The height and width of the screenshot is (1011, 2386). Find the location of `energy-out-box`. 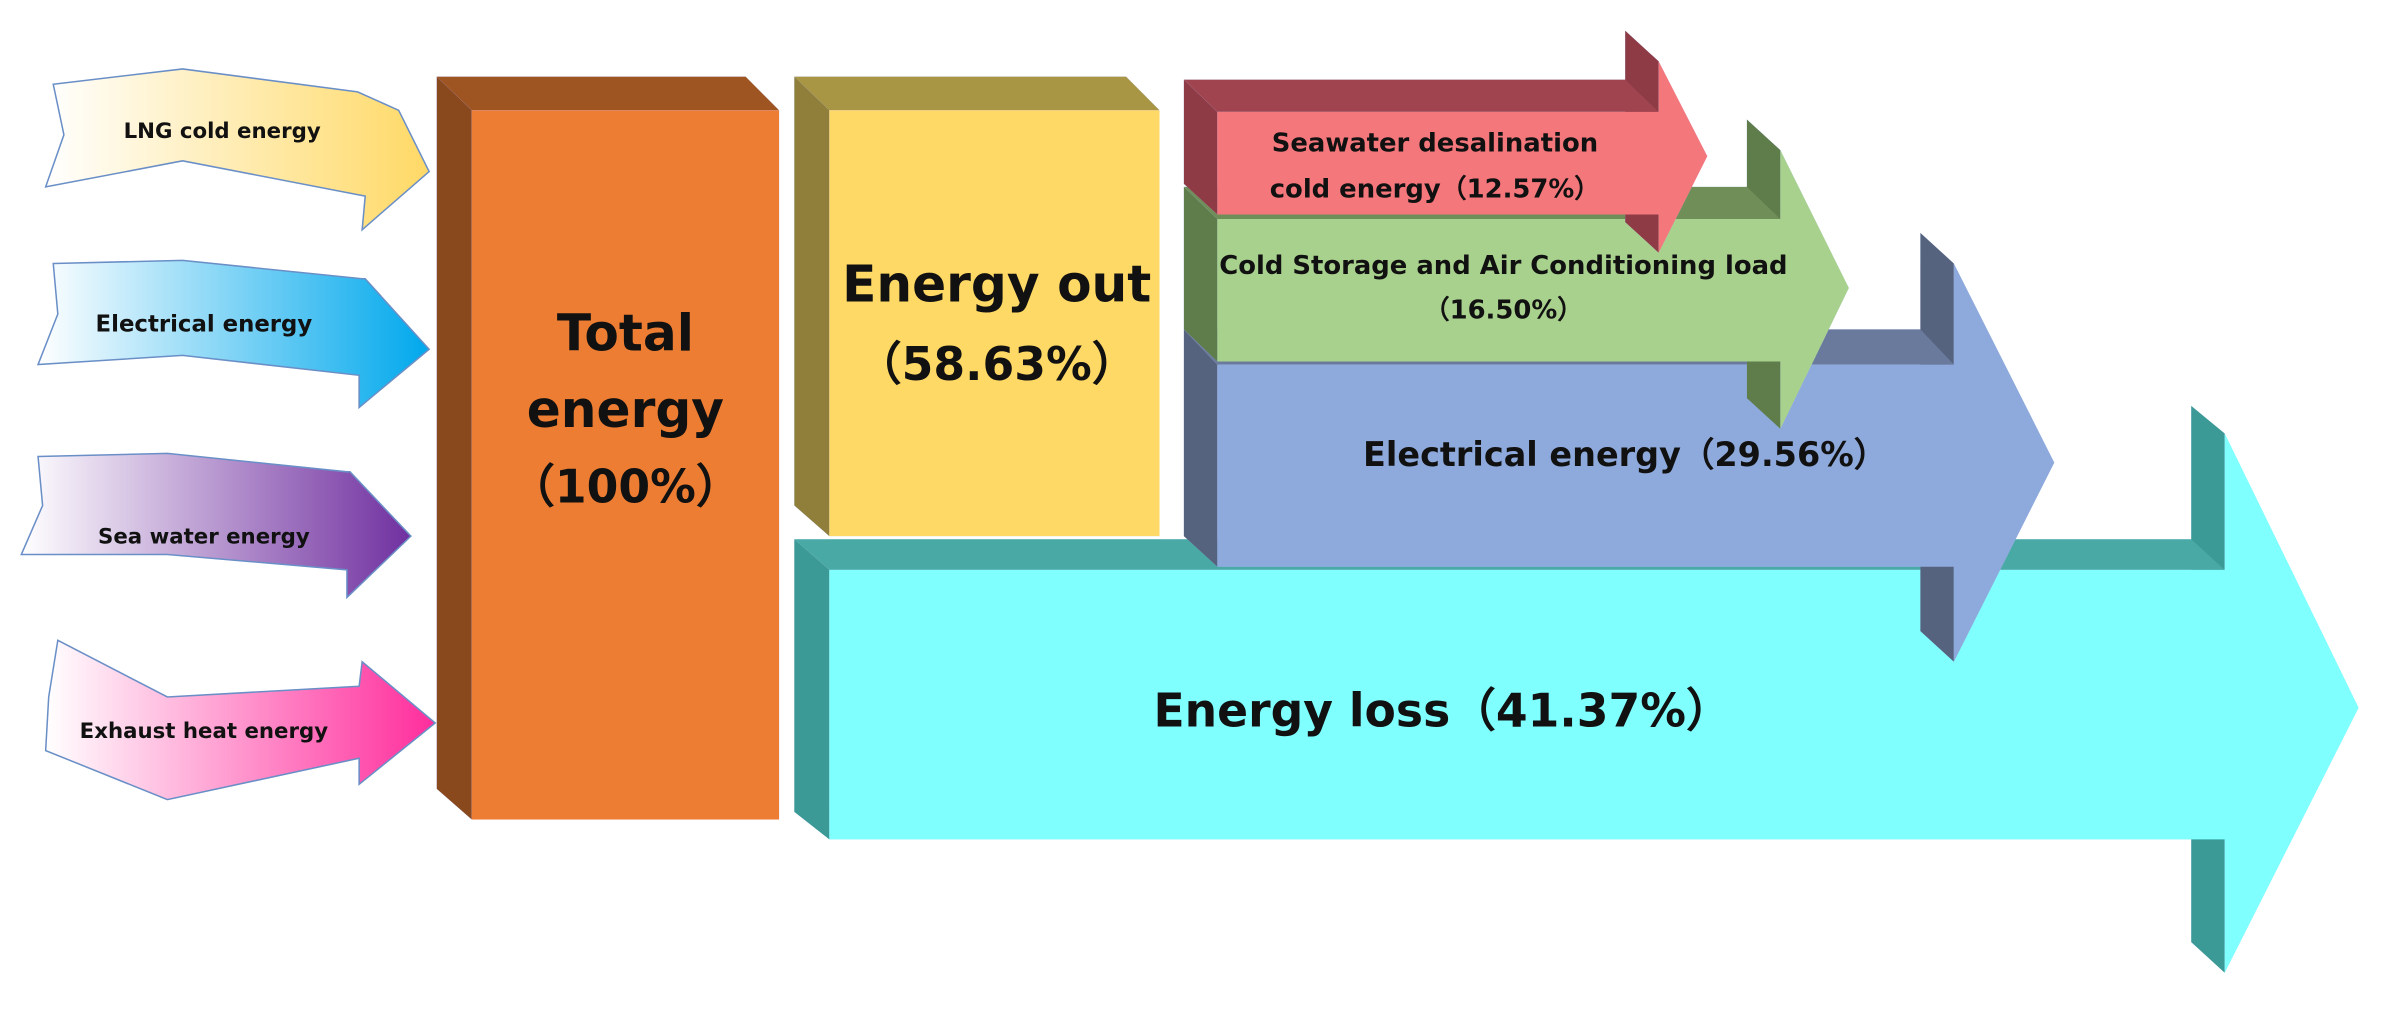

energy-out-box is located at coordinates (977, 306).